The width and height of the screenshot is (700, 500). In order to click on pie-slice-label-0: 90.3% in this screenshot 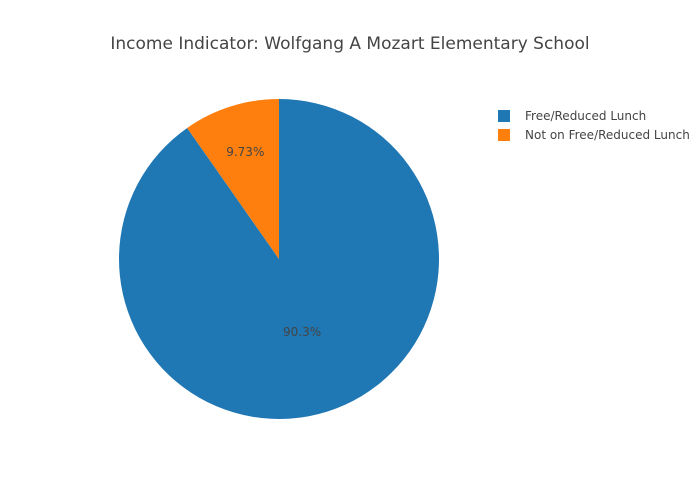, I will do `click(302, 332)`.